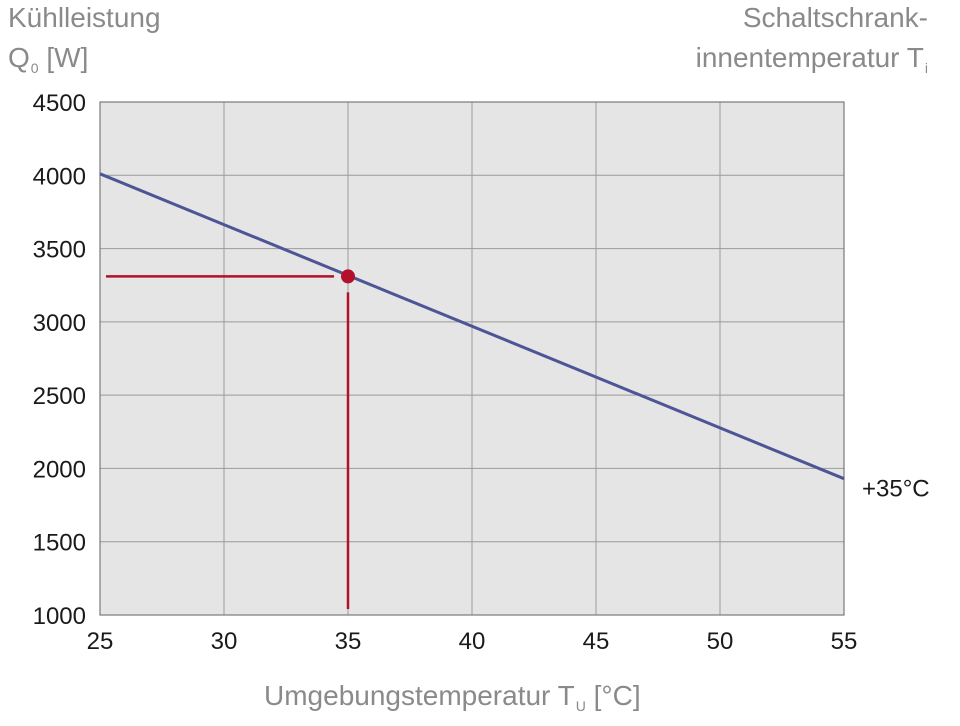 This screenshot has width=960, height=726. I want to click on y-tick-label: 2500, so click(59, 396).